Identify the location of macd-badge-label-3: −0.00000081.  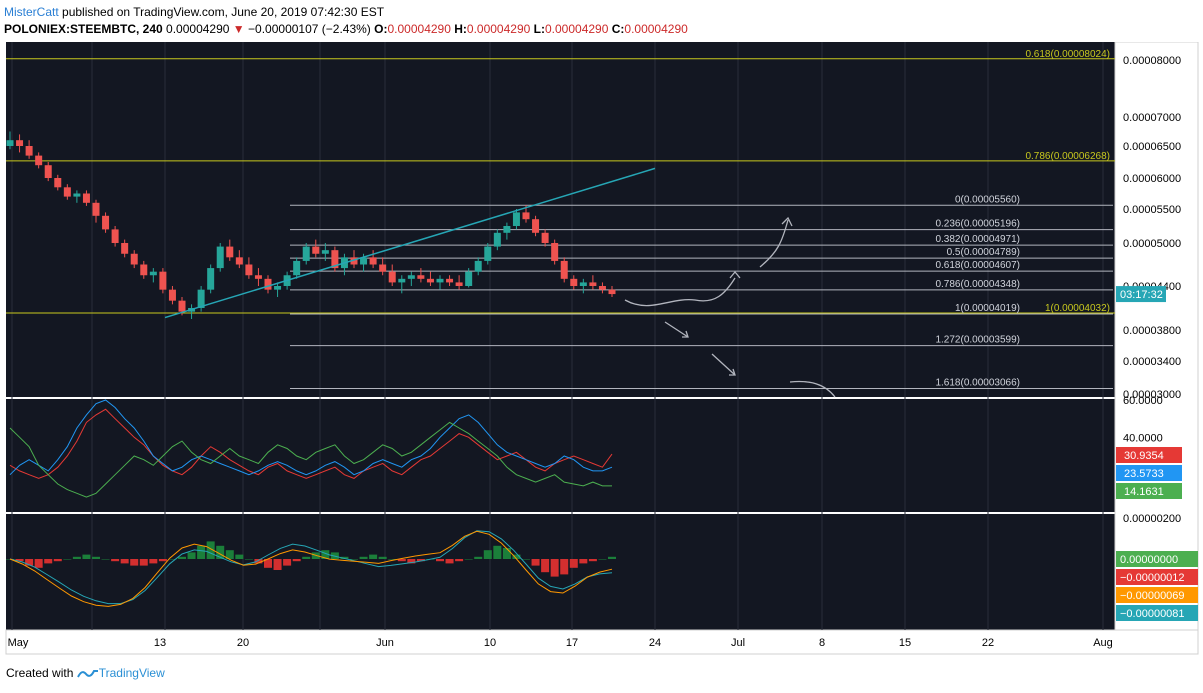
(1152, 614).